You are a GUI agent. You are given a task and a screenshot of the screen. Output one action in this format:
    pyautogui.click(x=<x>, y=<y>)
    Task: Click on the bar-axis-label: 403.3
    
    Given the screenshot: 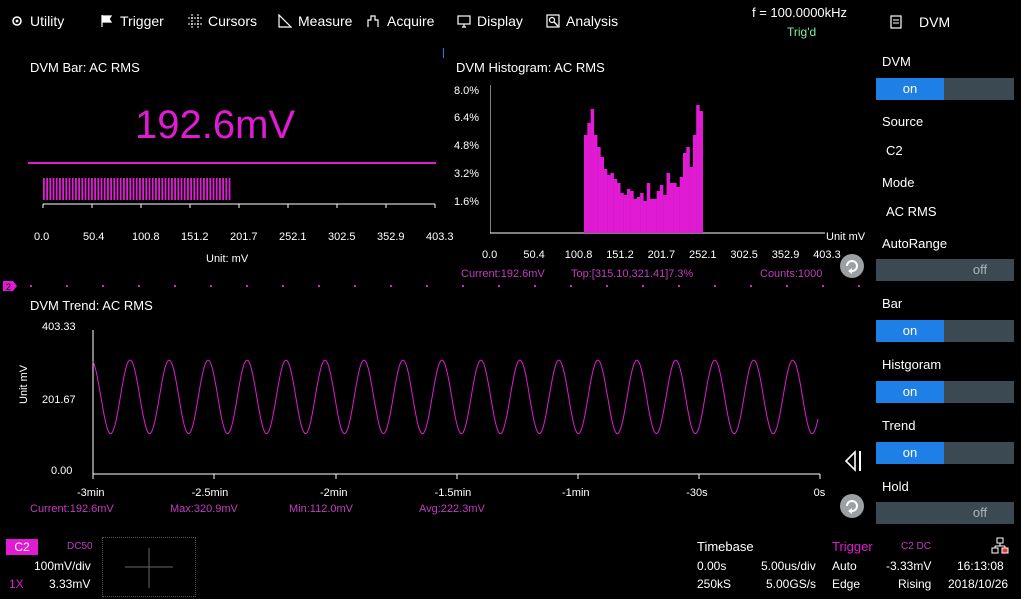 What is the action you would take?
    pyautogui.click(x=440, y=237)
    